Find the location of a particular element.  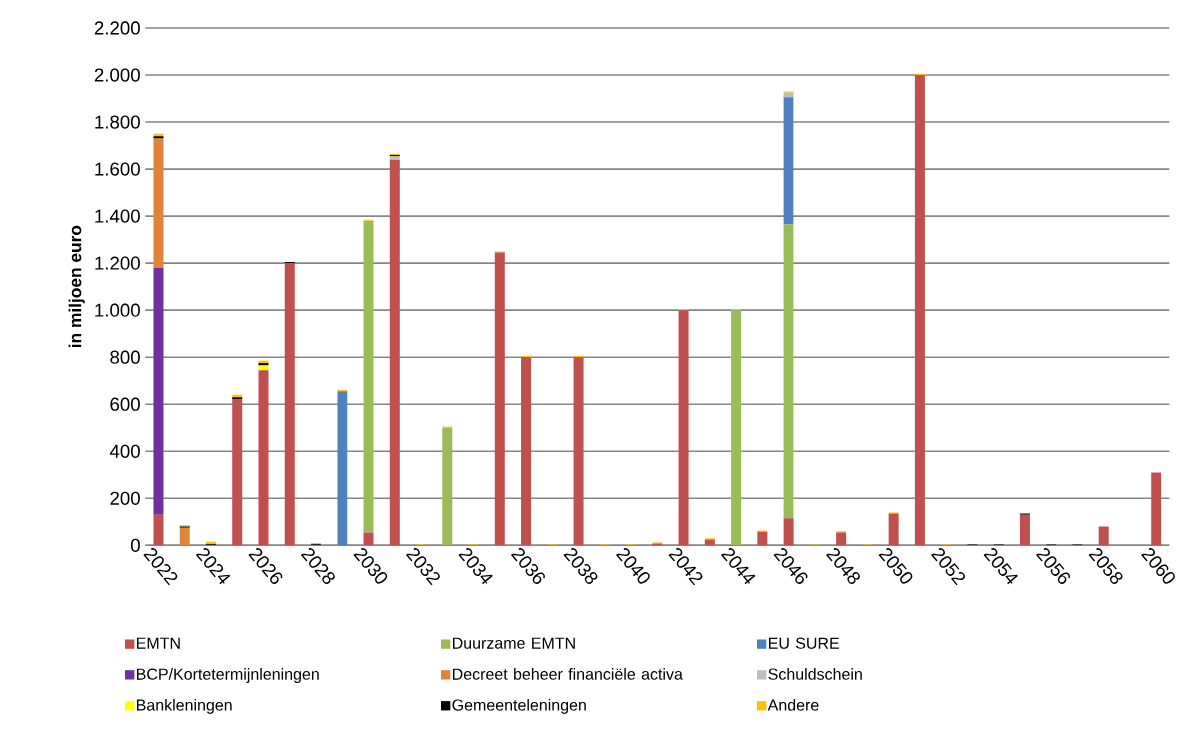

y-tick-label: 600 is located at coordinates (125, 404).